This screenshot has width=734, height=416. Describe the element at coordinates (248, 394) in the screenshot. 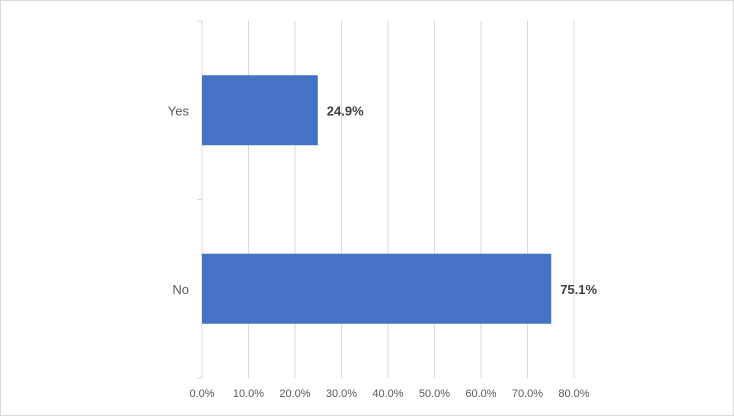

I see `x-tick-label: 10.0%` at that location.